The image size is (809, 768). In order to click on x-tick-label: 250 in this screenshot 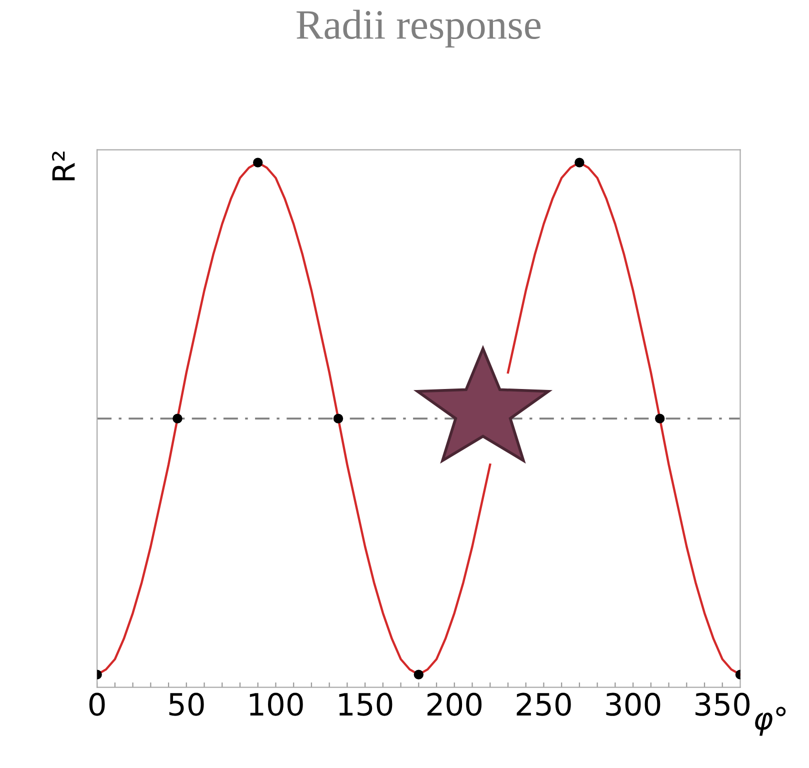, I will do `click(543, 704)`.